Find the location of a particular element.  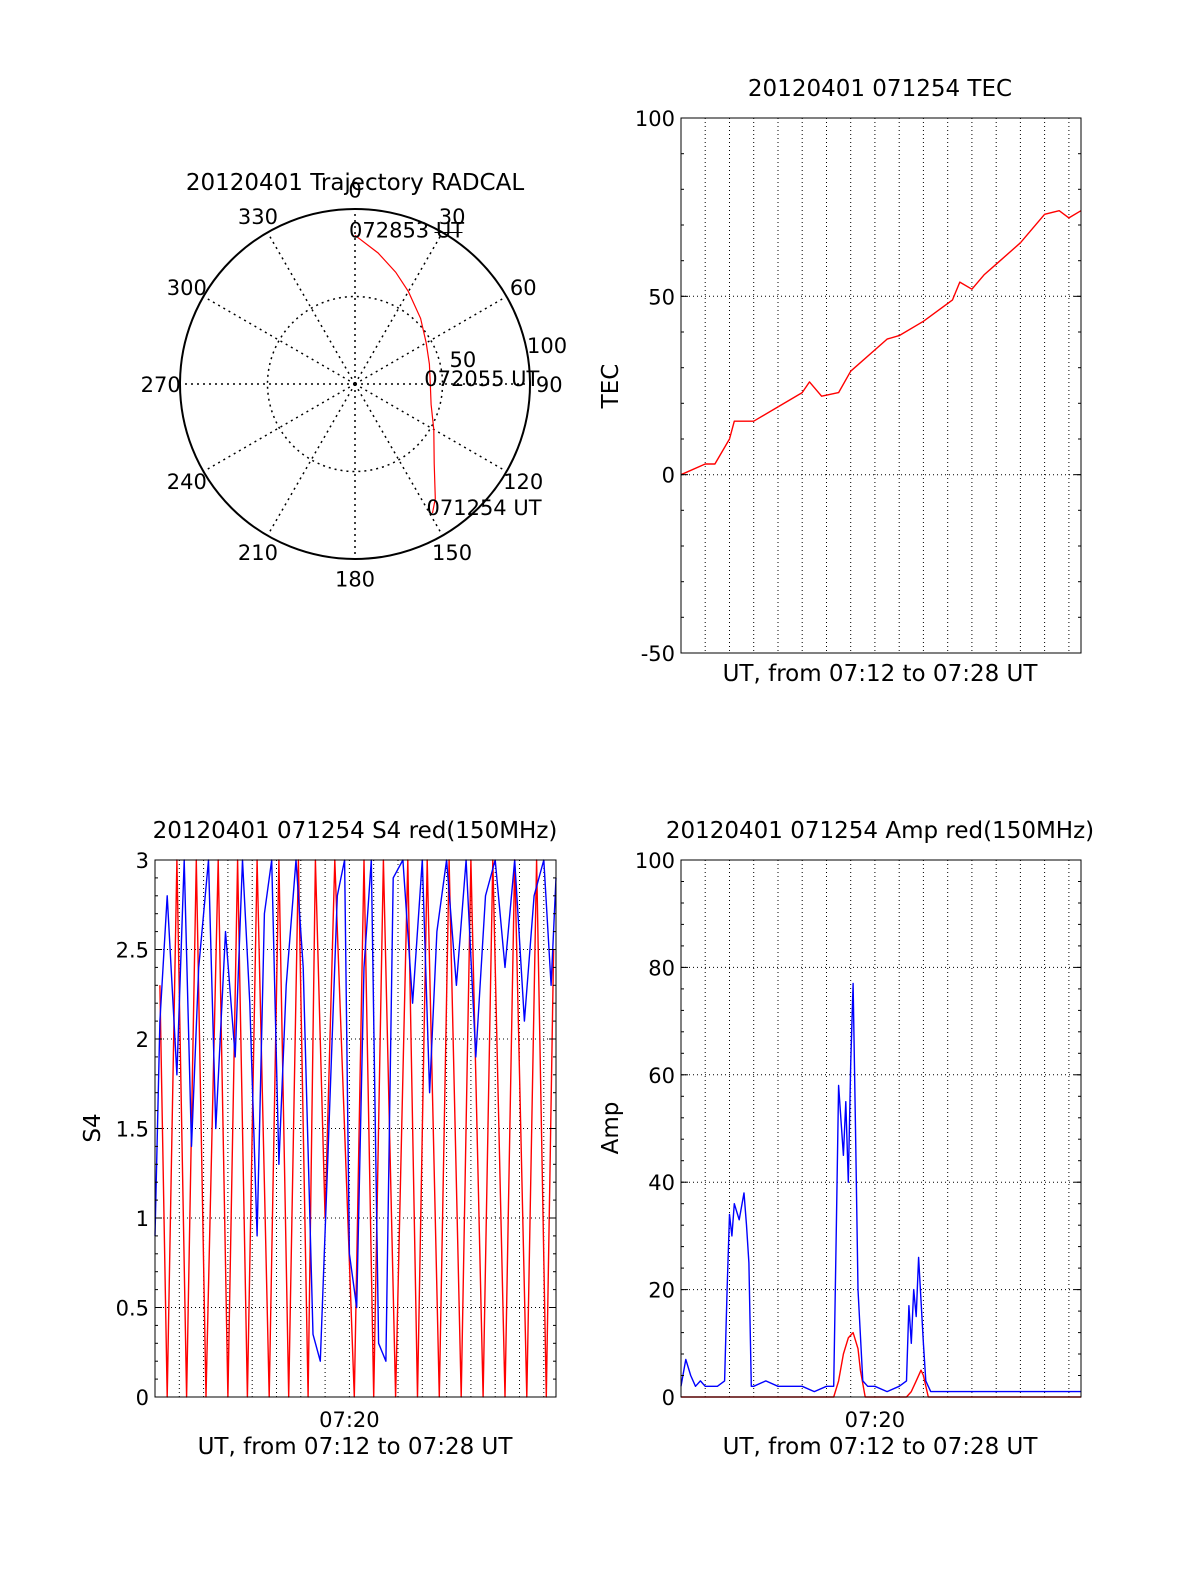

y-tick-label: 2.5 is located at coordinates (132, 951).